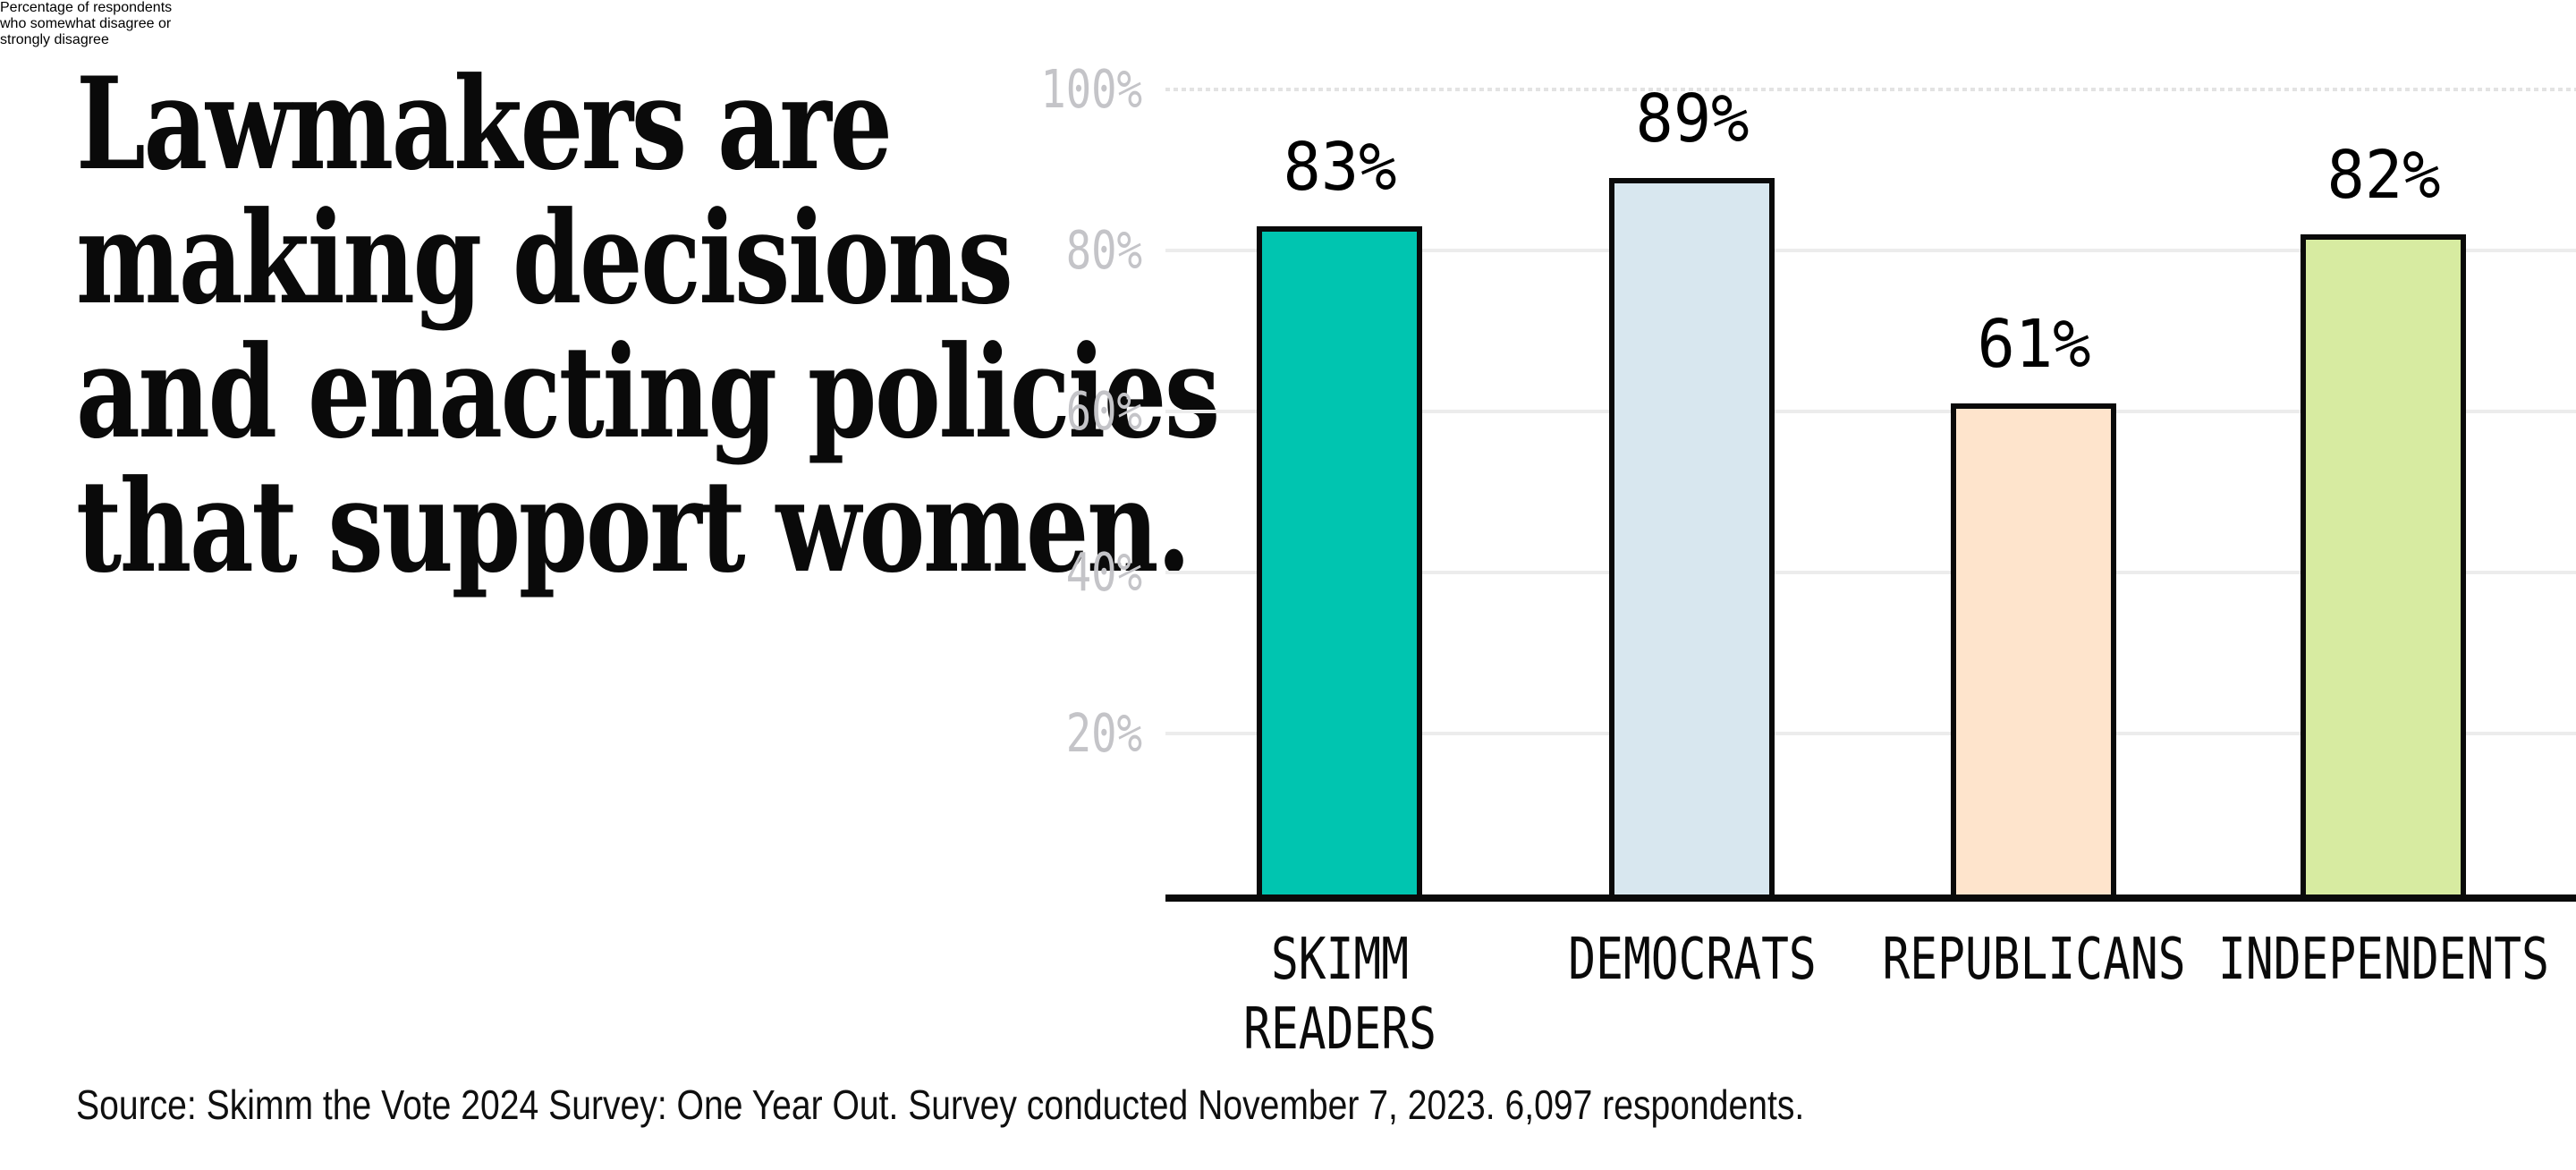 Image resolution: width=2576 pixels, height=1170 pixels. Describe the element at coordinates (1091, 89) in the screenshot. I see `y-axis-tick-100: 100%` at that location.